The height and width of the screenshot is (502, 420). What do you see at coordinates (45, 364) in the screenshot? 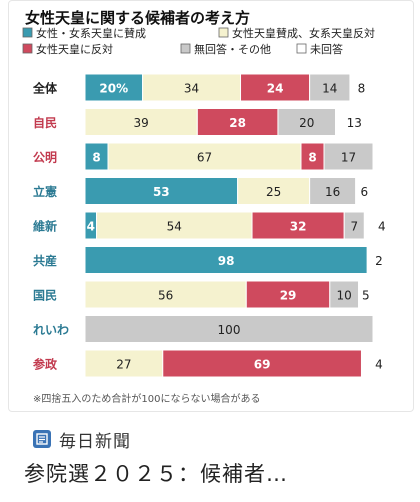
I see `category-label: 参政` at bounding box center [45, 364].